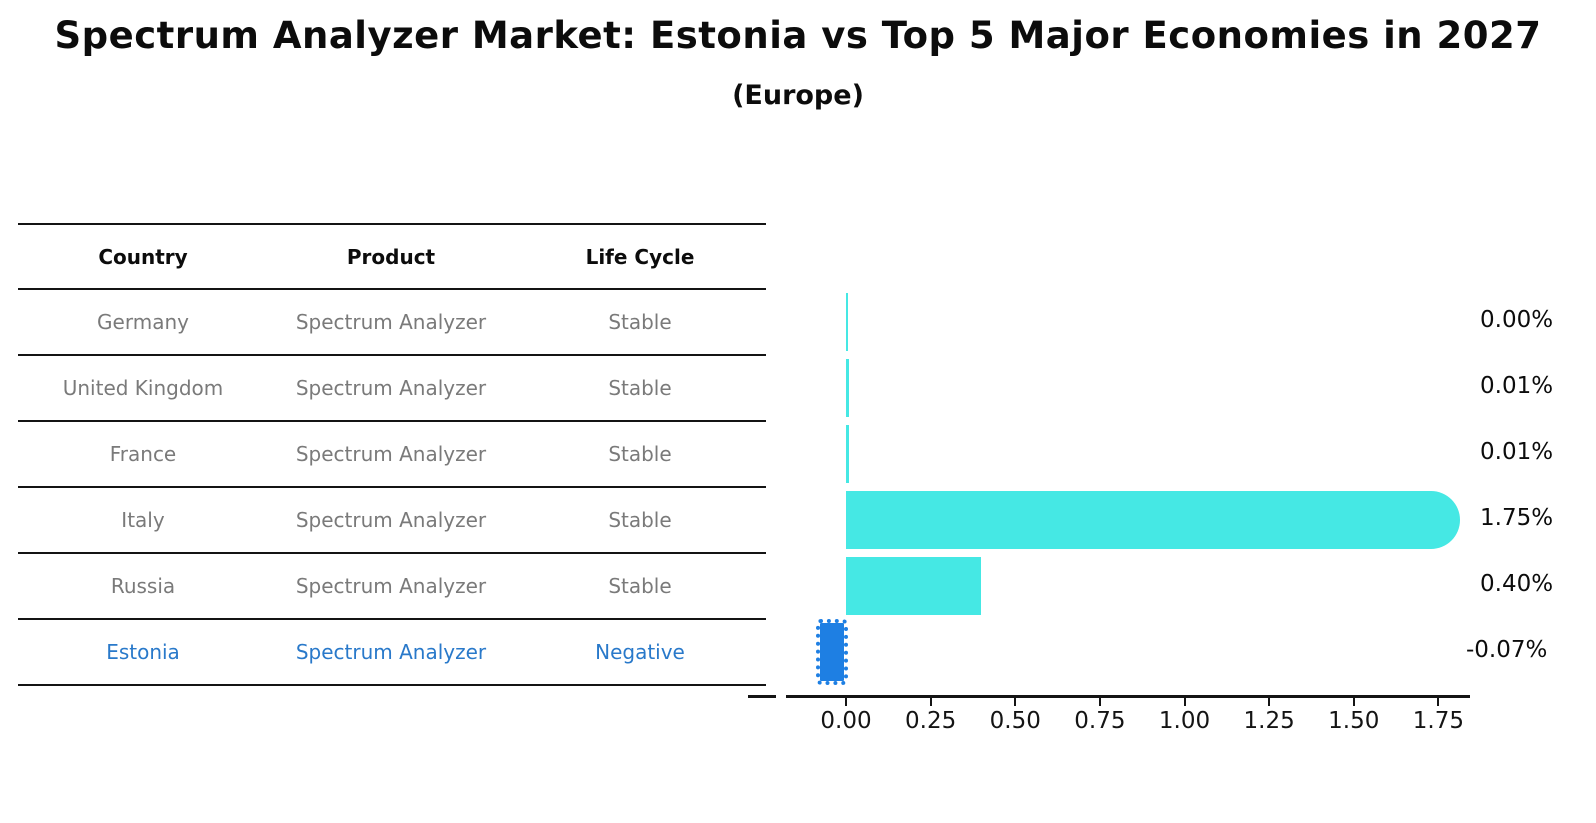  I want to click on table-row: France Spectrum Analyzer Stable, so click(392, 455).